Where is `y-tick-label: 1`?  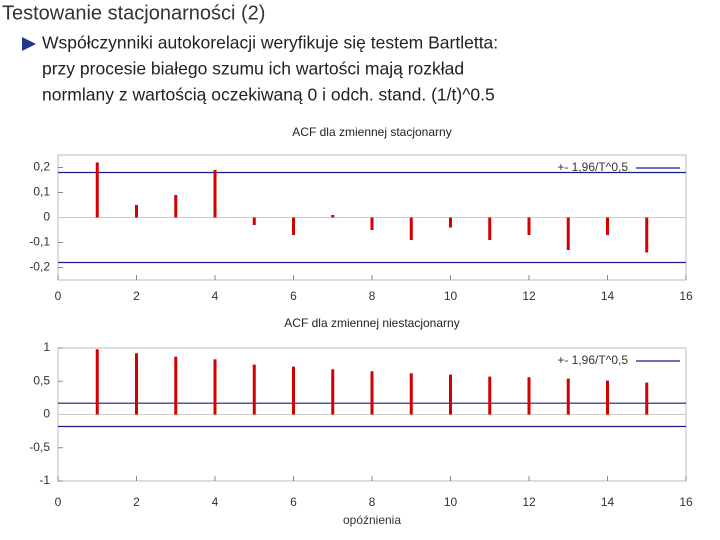
y-tick-label: 1 is located at coordinates (46, 347).